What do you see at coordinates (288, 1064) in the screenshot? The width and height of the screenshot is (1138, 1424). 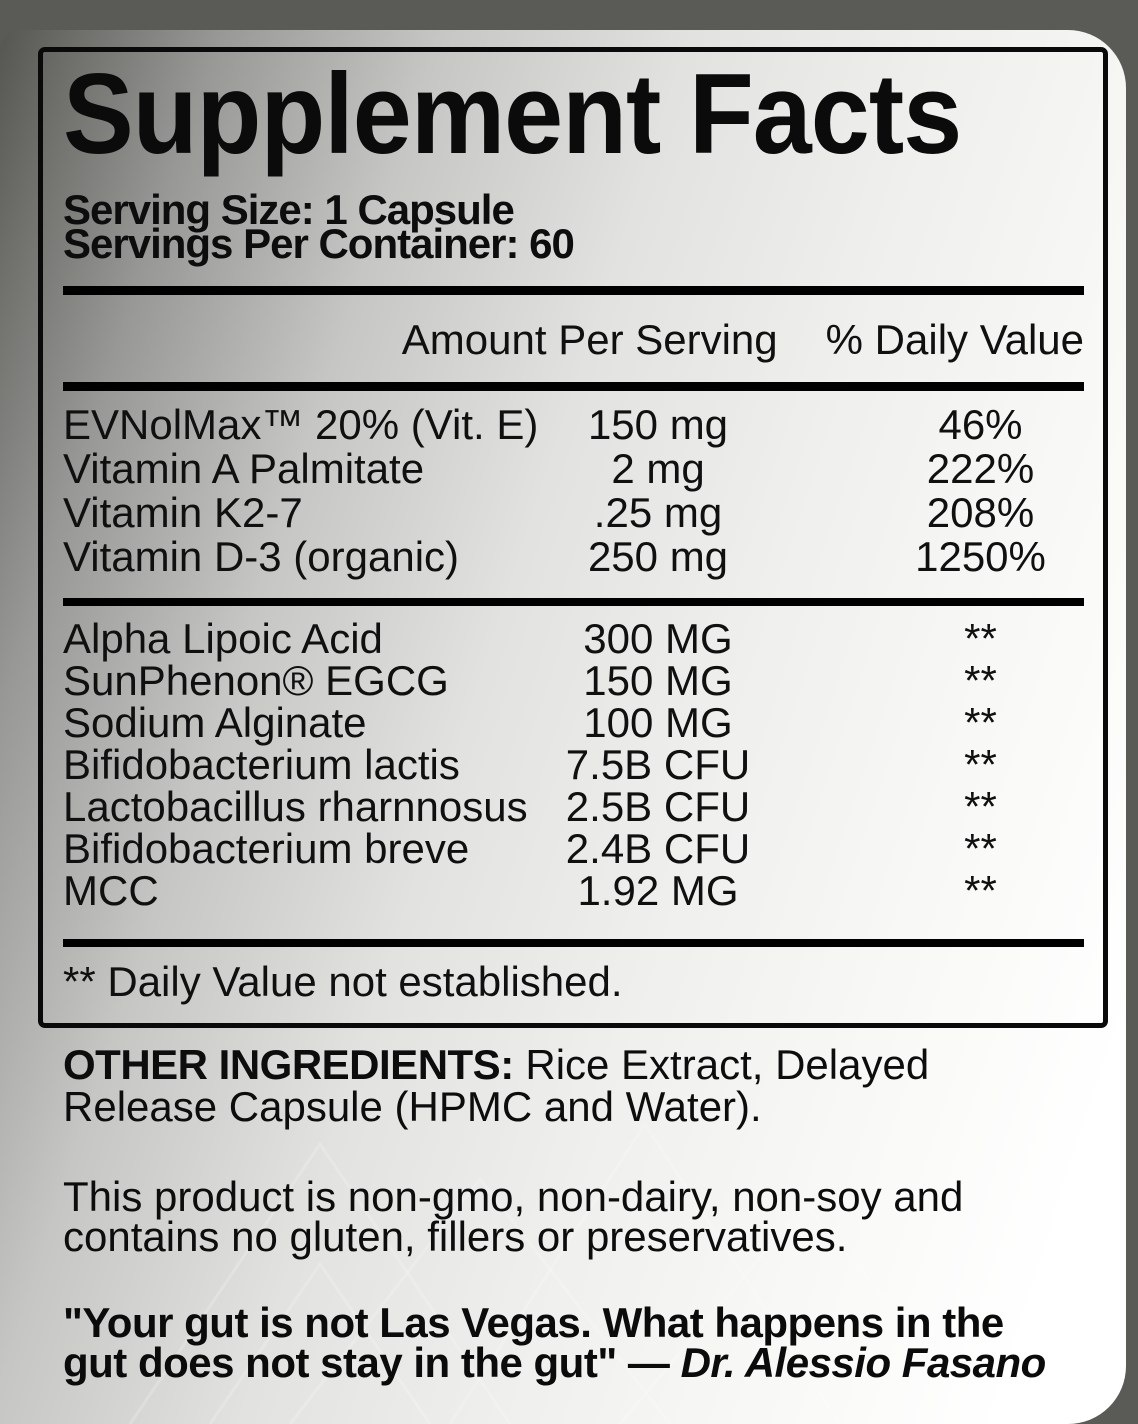 I see `other-ingredients-label: OTHER INGREDIENTS:` at bounding box center [288, 1064].